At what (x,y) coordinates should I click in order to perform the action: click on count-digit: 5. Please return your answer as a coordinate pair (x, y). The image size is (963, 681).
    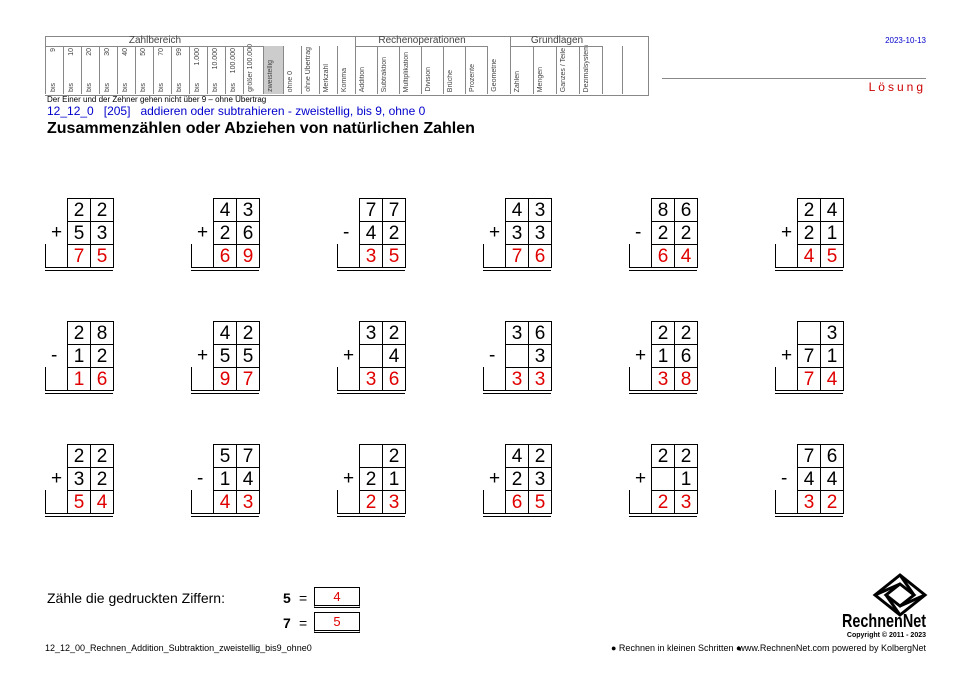
    Looking at the image, I should click on (287, 598).